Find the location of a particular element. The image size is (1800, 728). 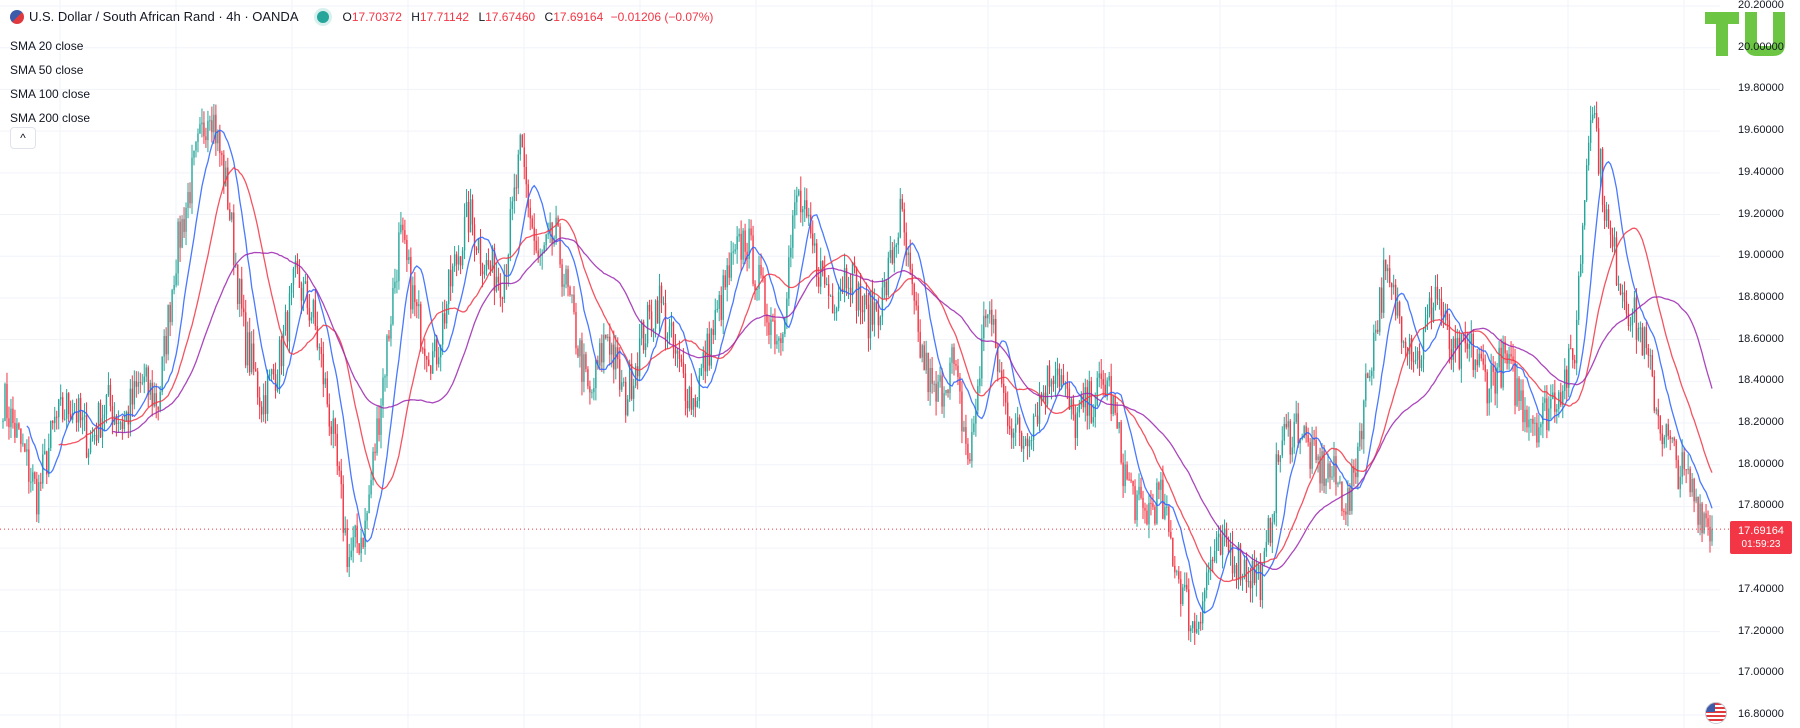

indicator-sma100: SMA 100 close is located at coordinates (50, 94).